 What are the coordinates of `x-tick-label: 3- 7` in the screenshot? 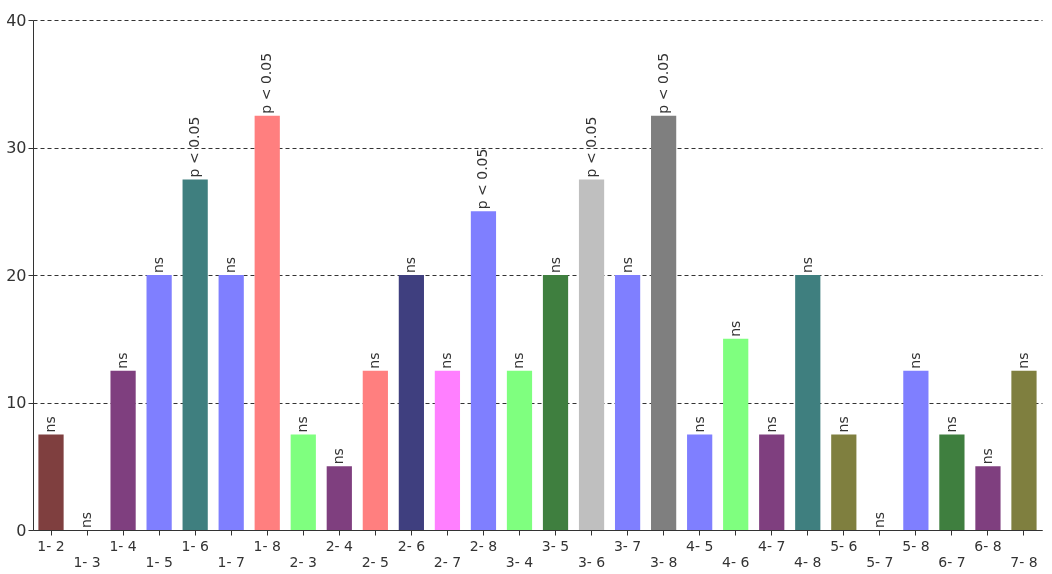 It's located at (627, 545).